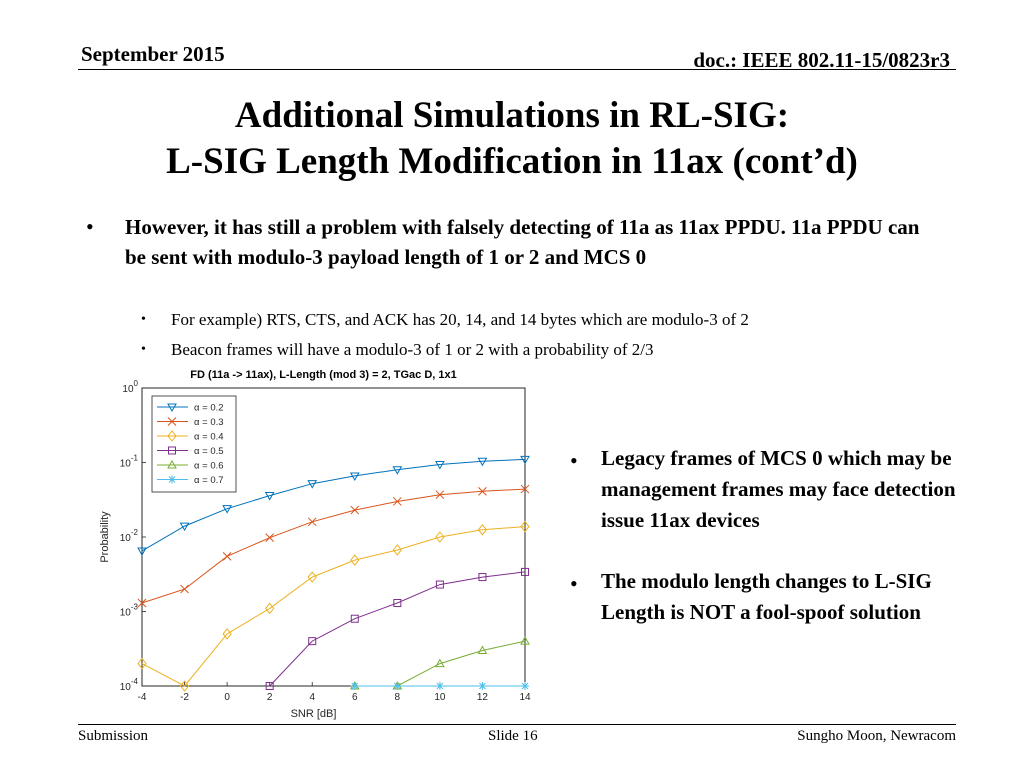  What do you see at coordinates (227, 697) in the screenshot?
I see `x-tick-label: 0` at bounding box center [227, 697].